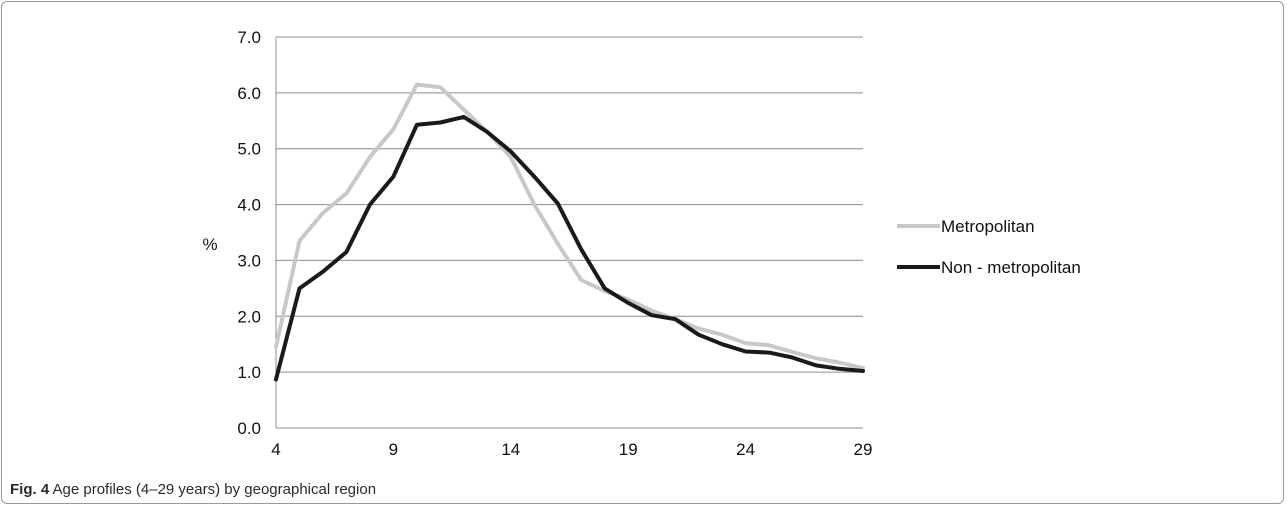 This screenshot has height=507, width=1287. Describe the element at coordinates (30, 489) in the screenshot. I see `figure-caption-label: Fig. 4` at that location.